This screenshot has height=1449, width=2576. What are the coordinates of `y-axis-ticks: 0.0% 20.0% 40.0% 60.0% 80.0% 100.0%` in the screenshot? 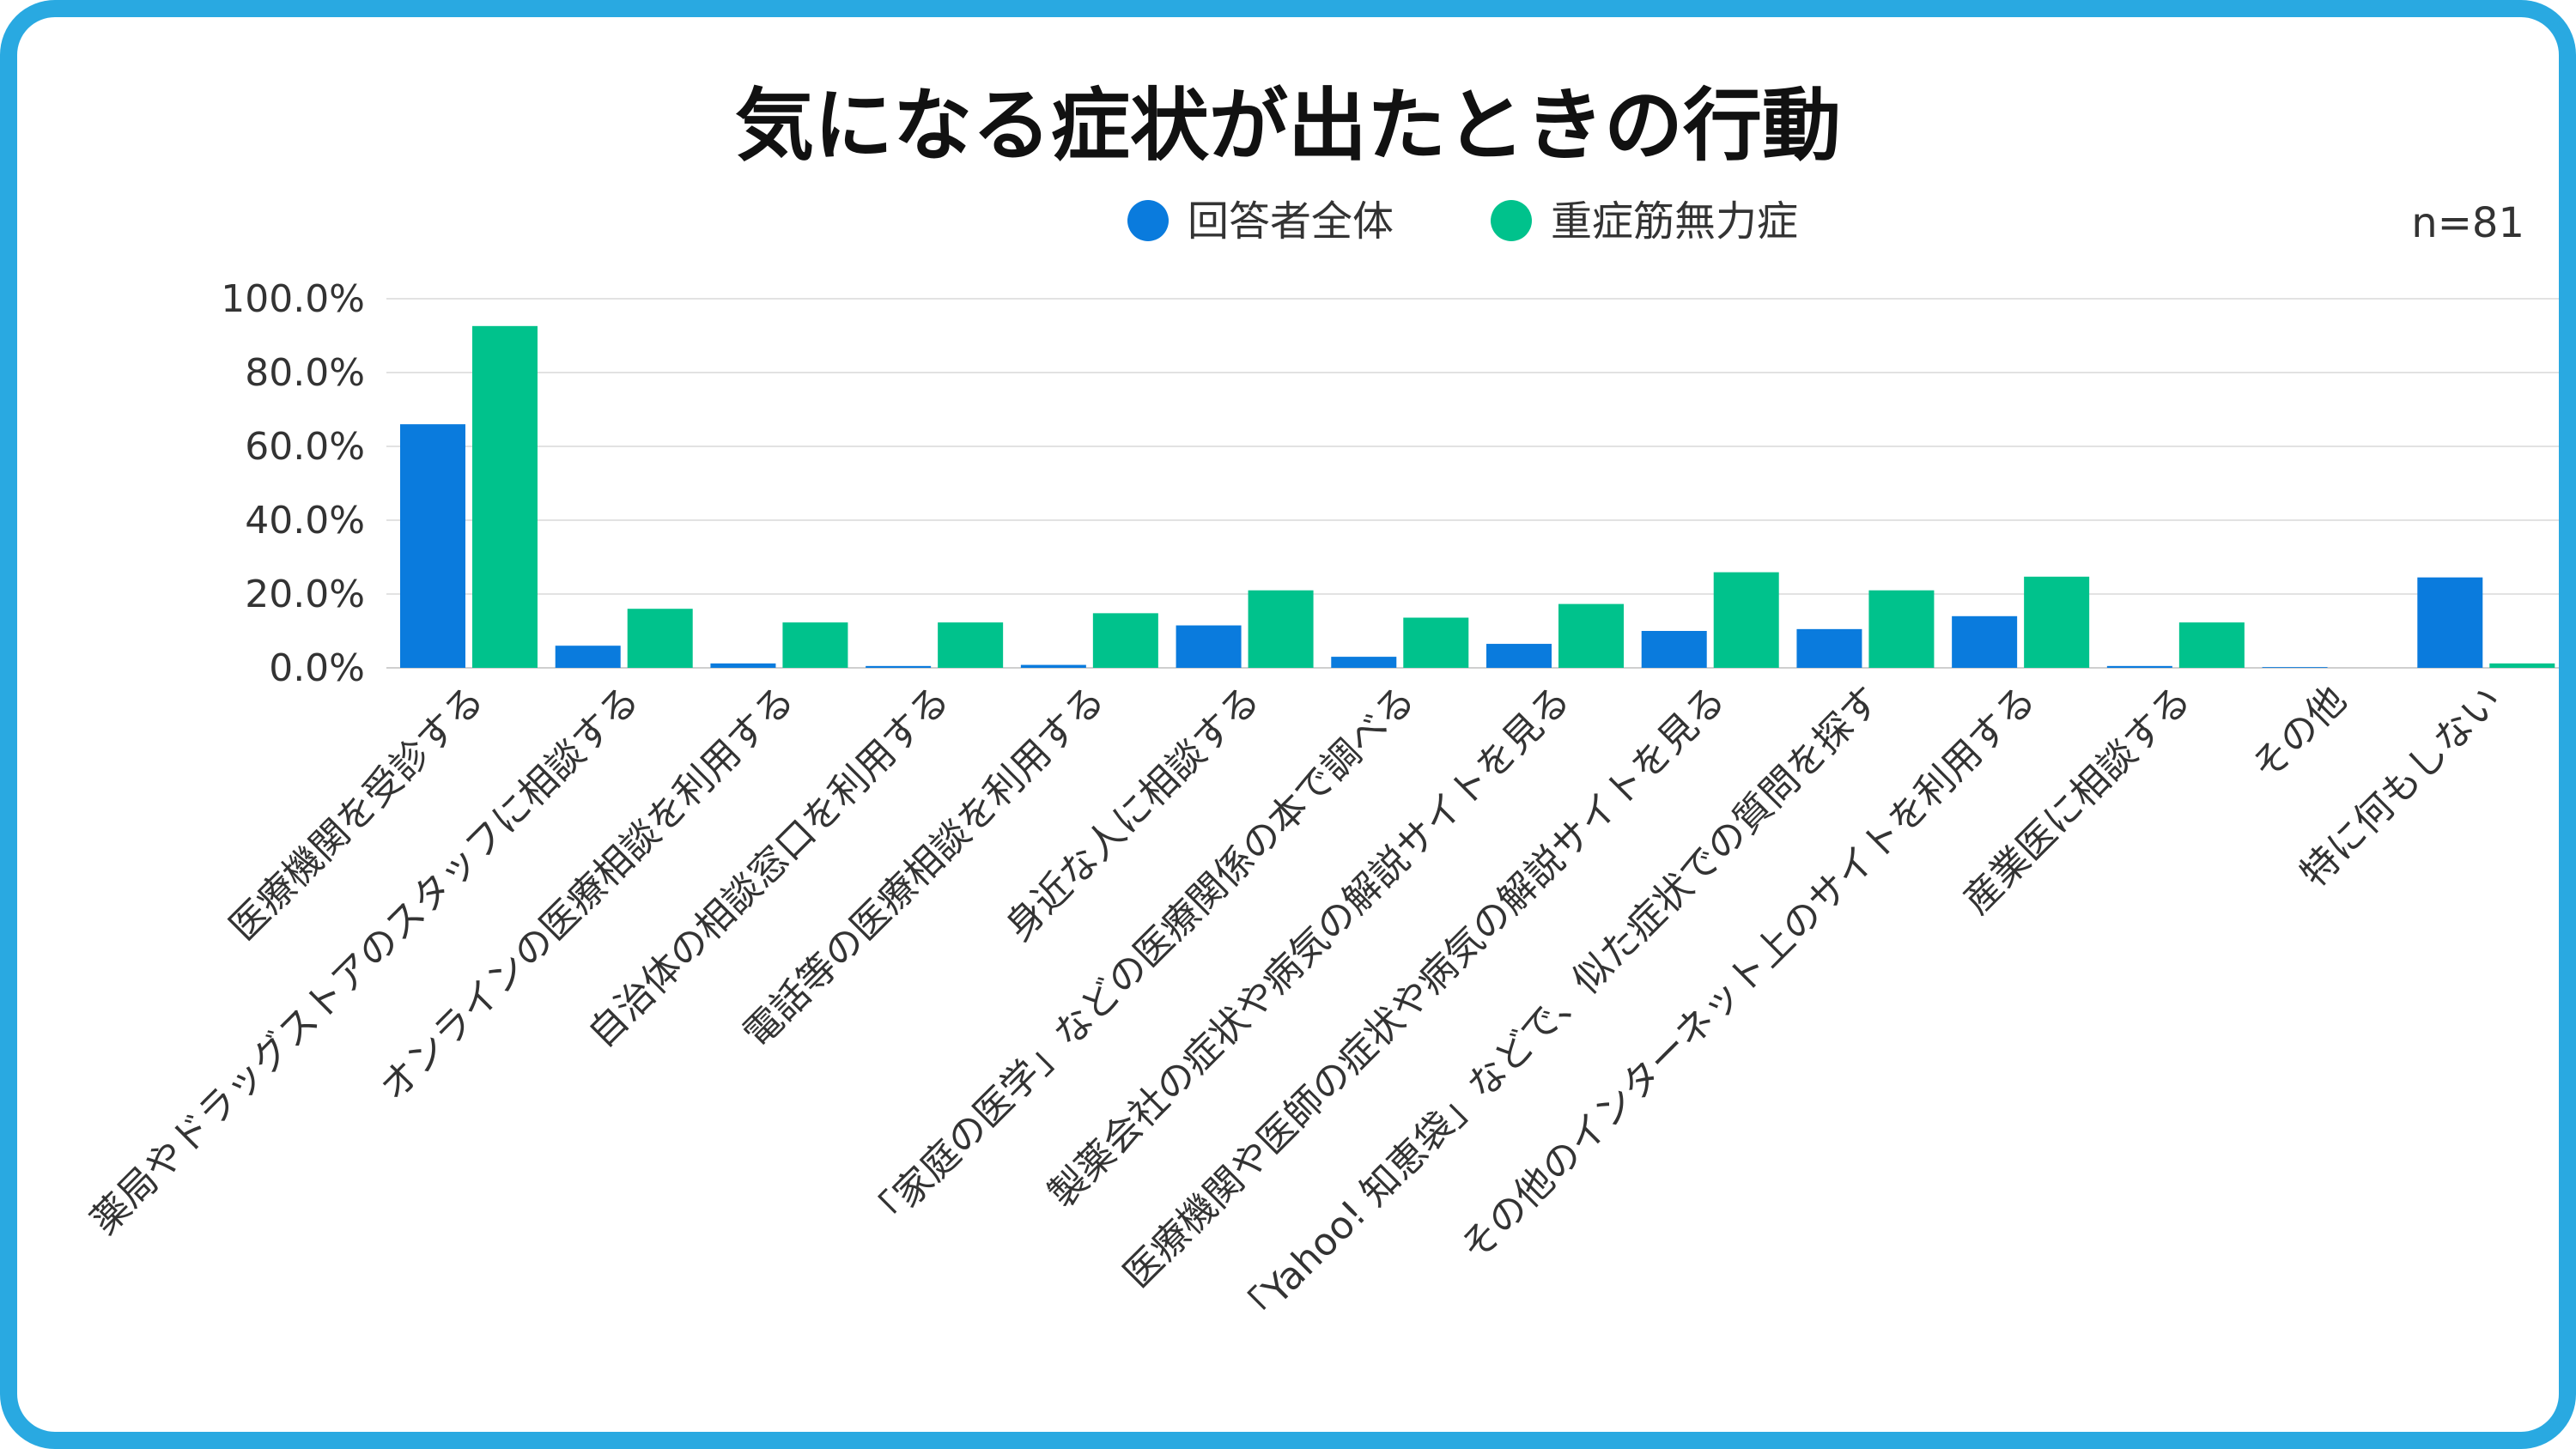 It's located at (293, 484).